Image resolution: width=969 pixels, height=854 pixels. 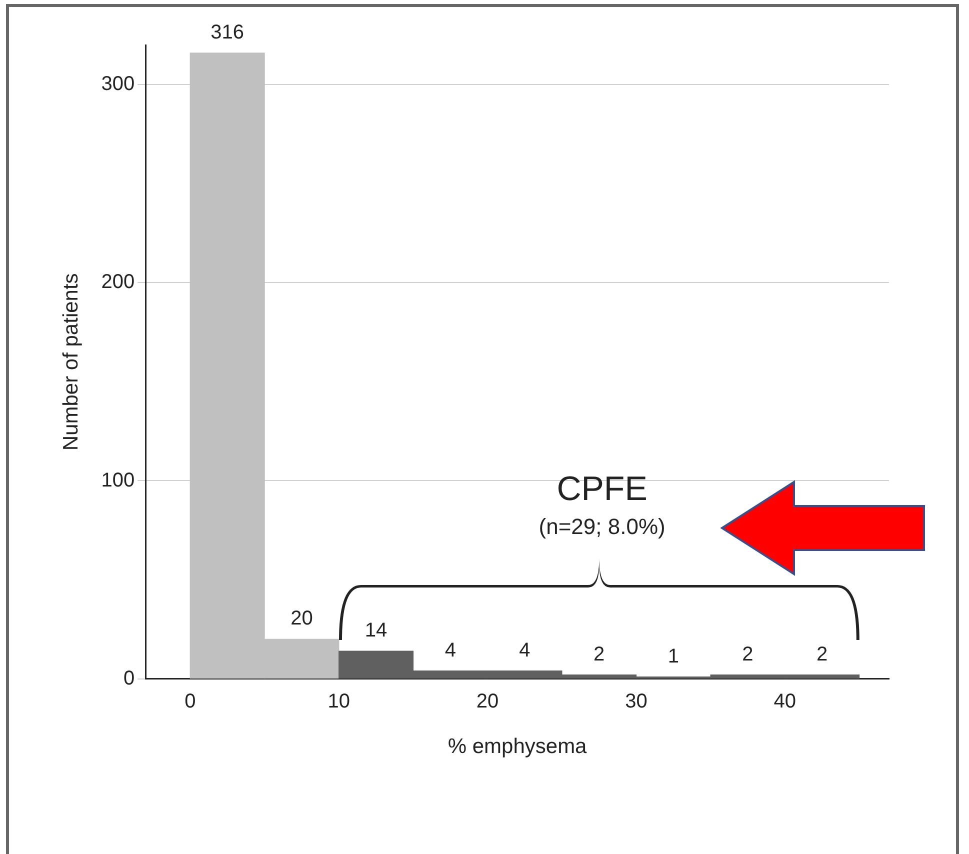 What do you see at coordinates (339, 701) in the screenshot?
I see `x-tick-label: 10` at bounding box center [339, 701].